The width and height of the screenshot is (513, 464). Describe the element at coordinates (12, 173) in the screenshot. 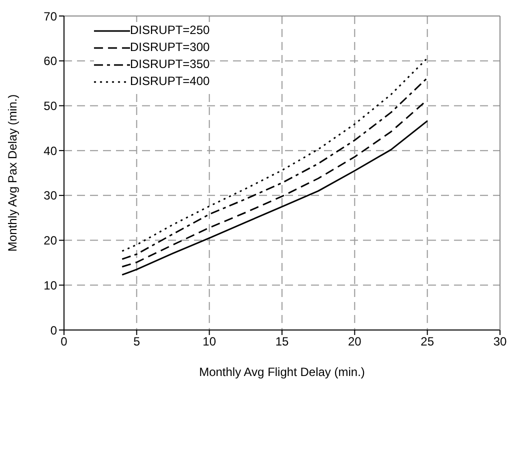

I see `y-axis-title: Monthly Avg Pax Delay (min.)` at that location.